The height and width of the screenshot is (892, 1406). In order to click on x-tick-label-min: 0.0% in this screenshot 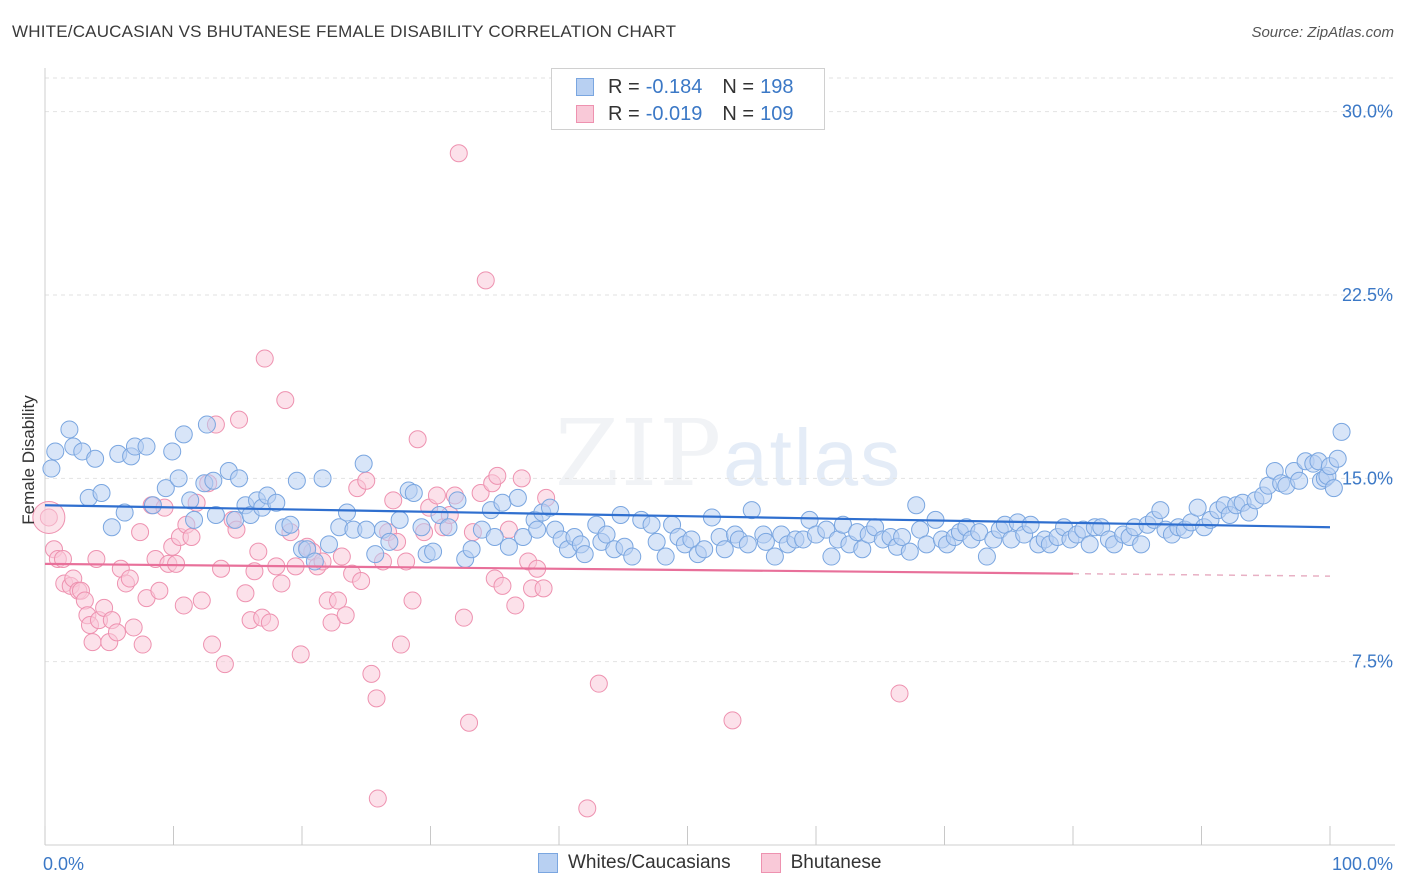, I will do `click(63, 864)`.